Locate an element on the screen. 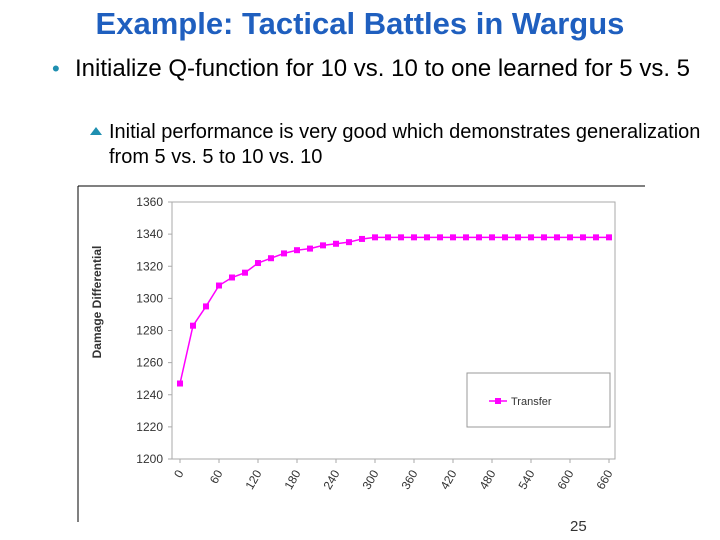 The width and height of the screenshot is (720, 540). legend-marker is located at coordinates (498, 401).